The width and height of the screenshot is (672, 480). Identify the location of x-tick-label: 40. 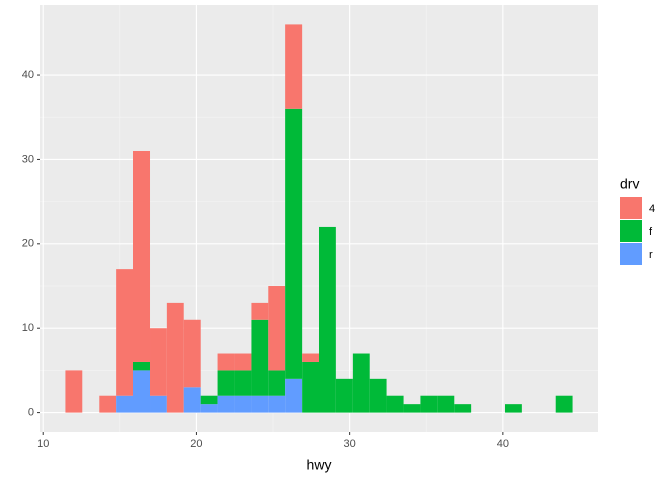
(503, 444).